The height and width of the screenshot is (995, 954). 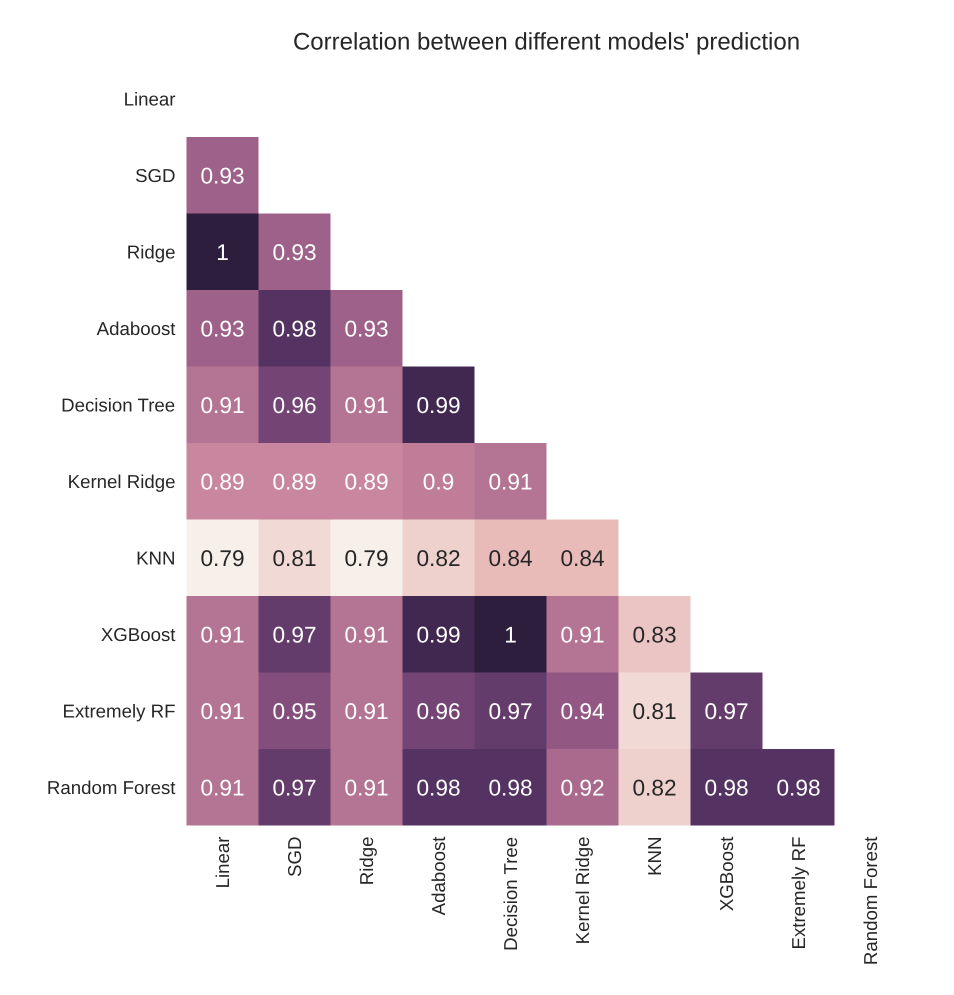 What do you see at coordinates (726, 874) in the screenshot?
I see `x-tick-label: XGBoost` at bounding box center [726, 874].